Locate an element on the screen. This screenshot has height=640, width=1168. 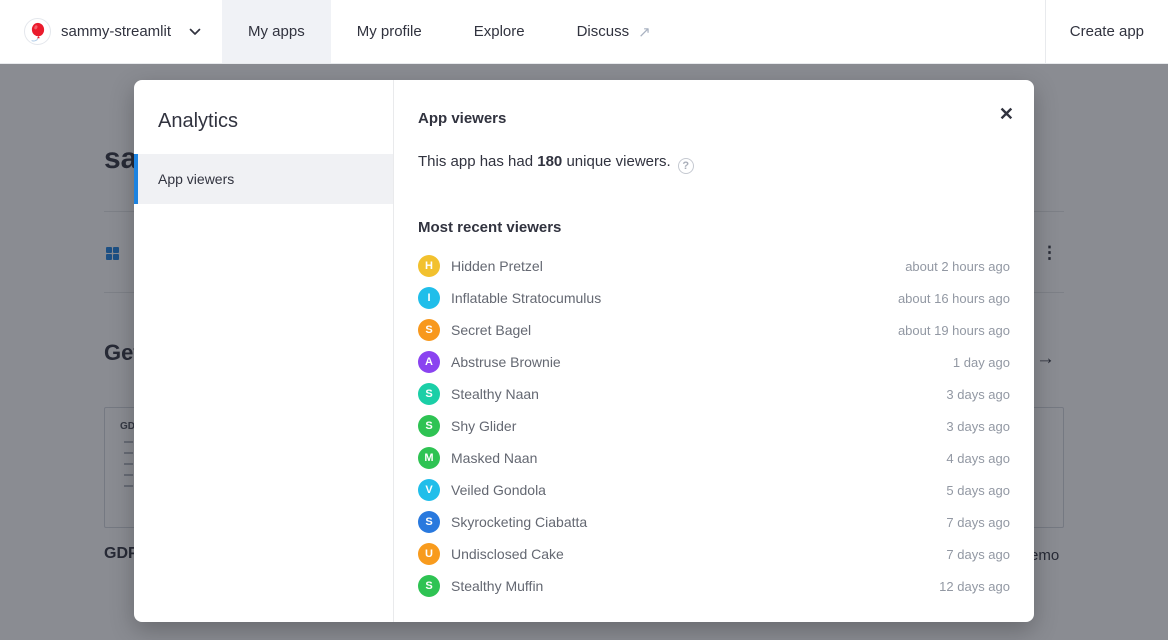
viewer-name: Stealthy Muffin is located at coordinates (497, 586).